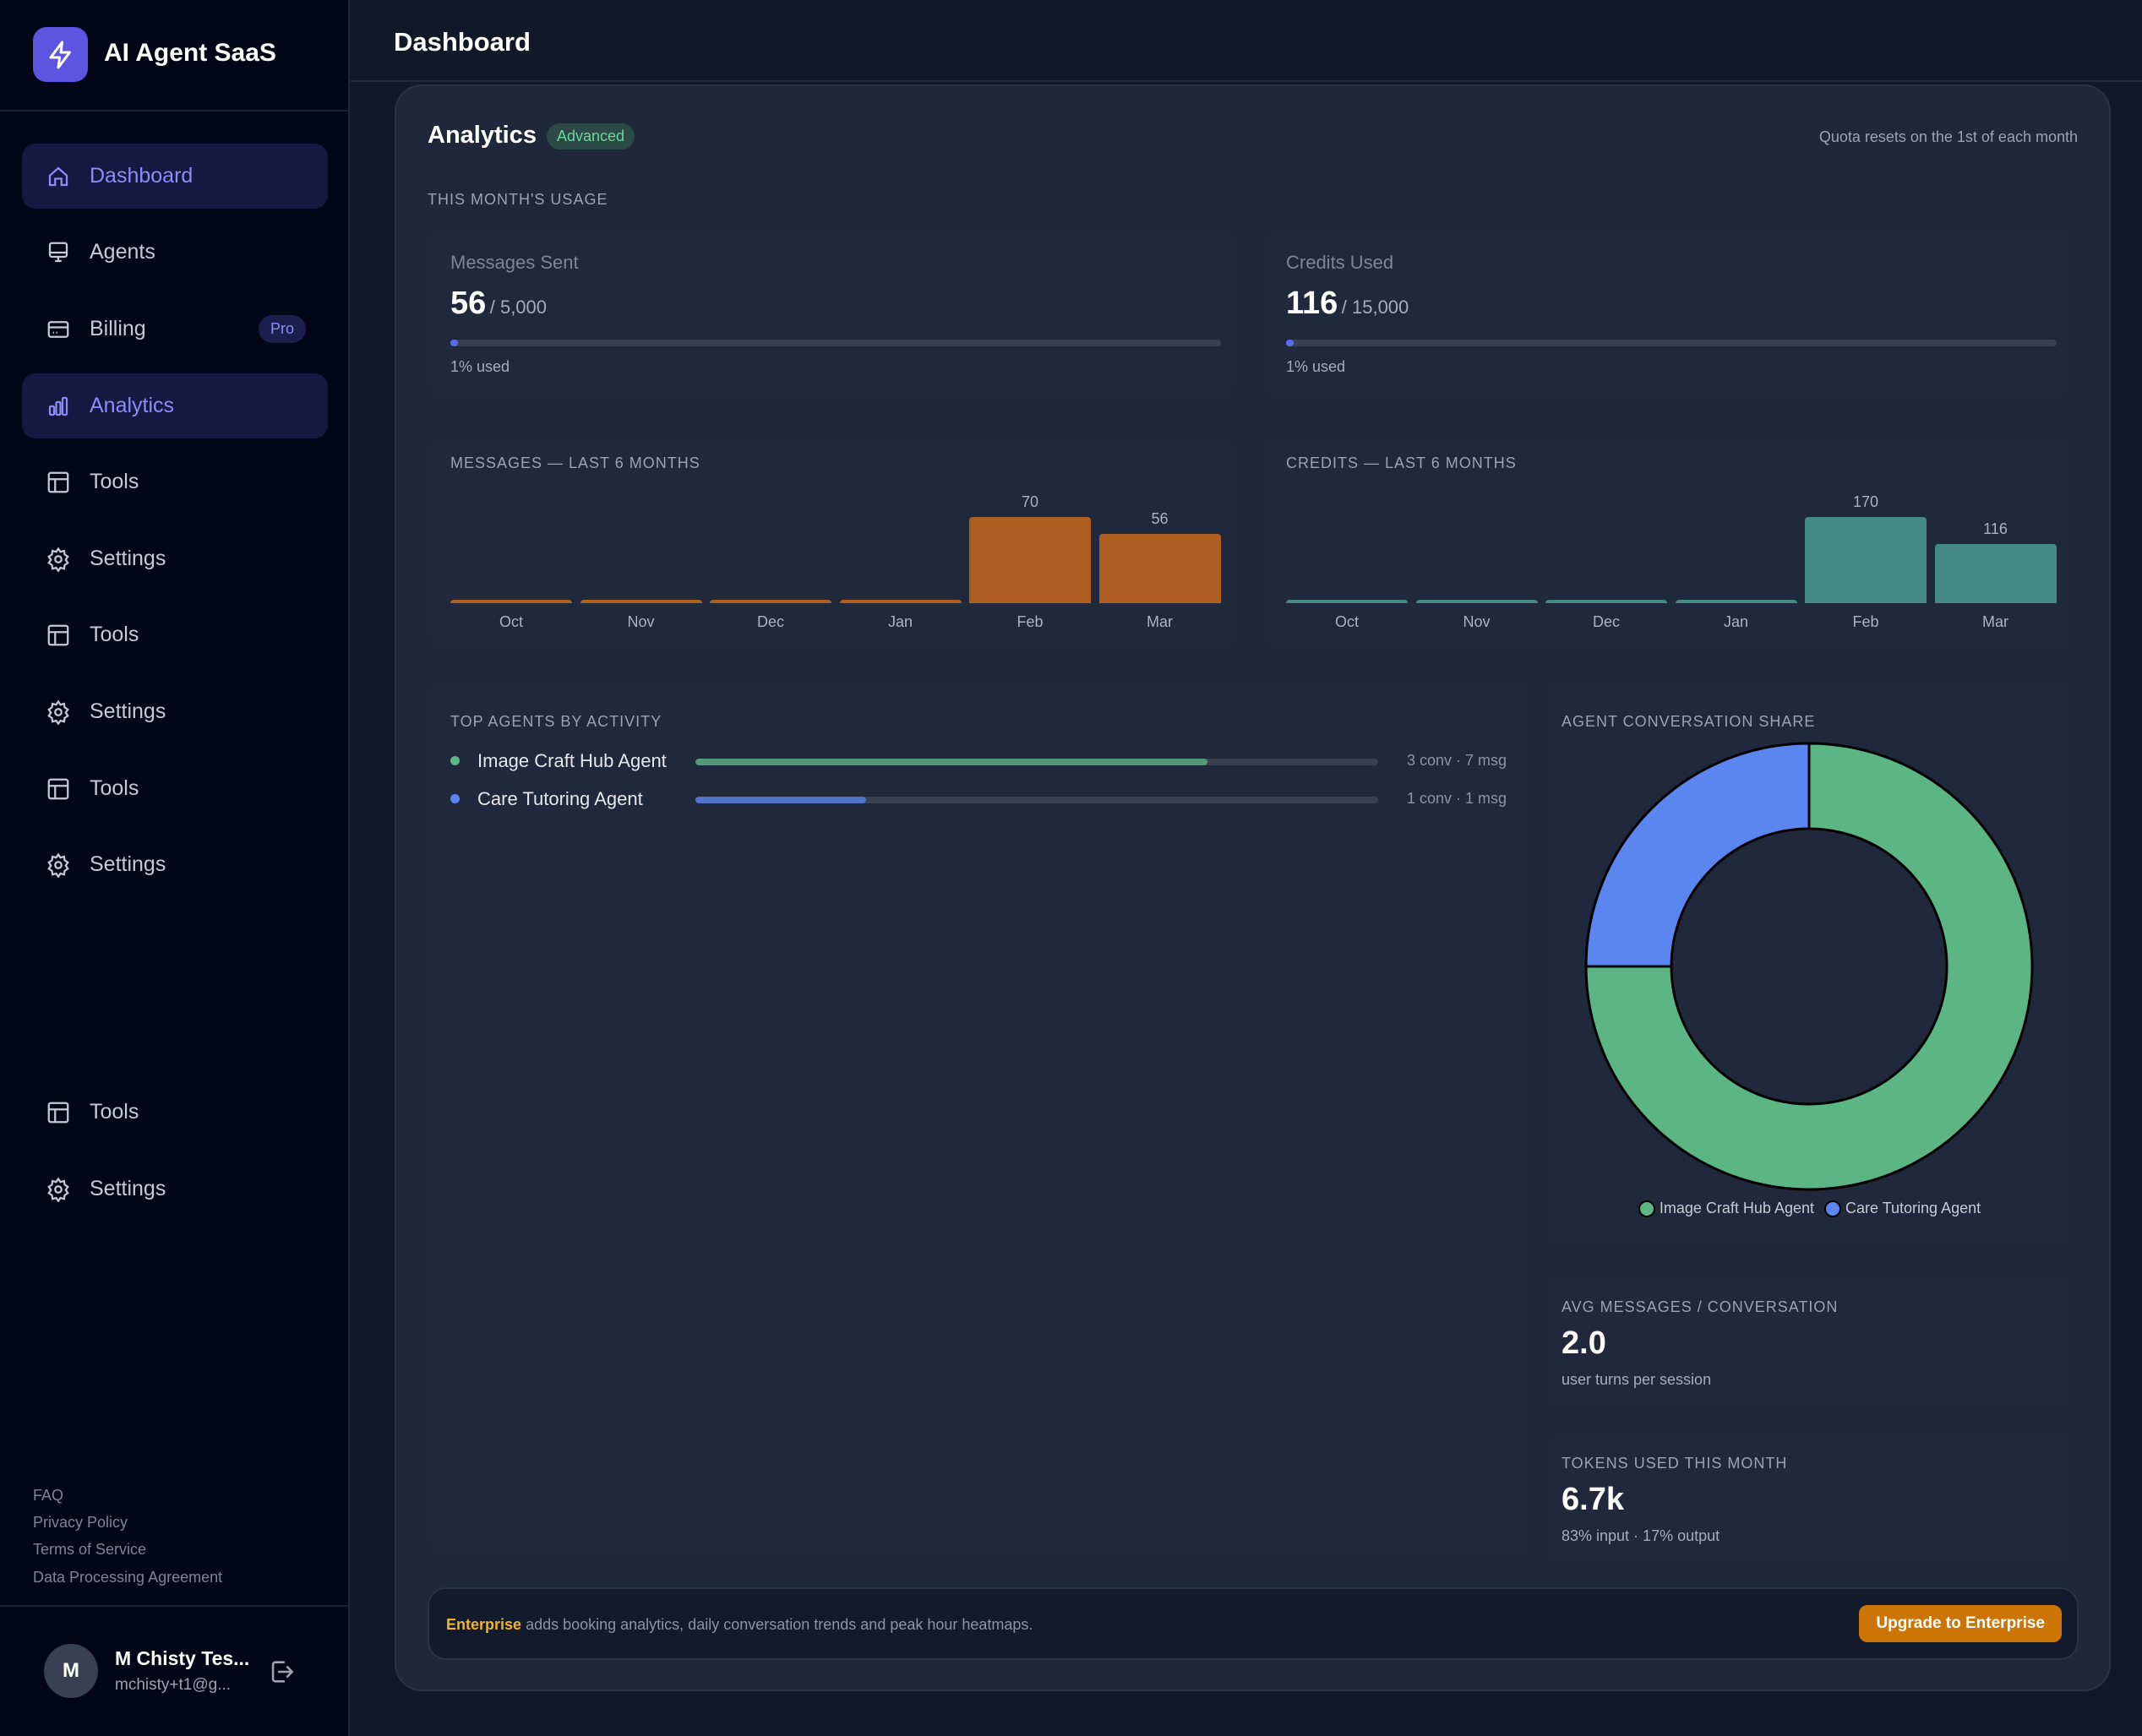 The height and width of the screenshot is (1736, 2142). What do you see at coordinates (1675, 1463) in the screenshot?
I see `tokens-label: TOKENS USED THIS MONTH` at bounding box center [1675, 1463].